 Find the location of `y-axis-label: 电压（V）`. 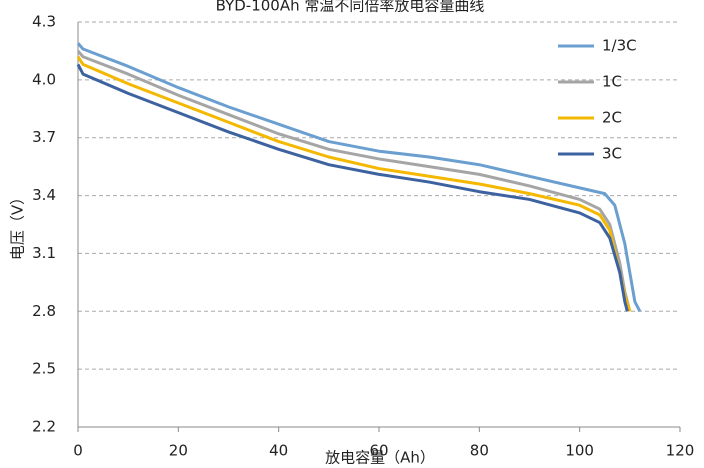

y-axis-label: 电压（V） is located at coordinates (18, 225).